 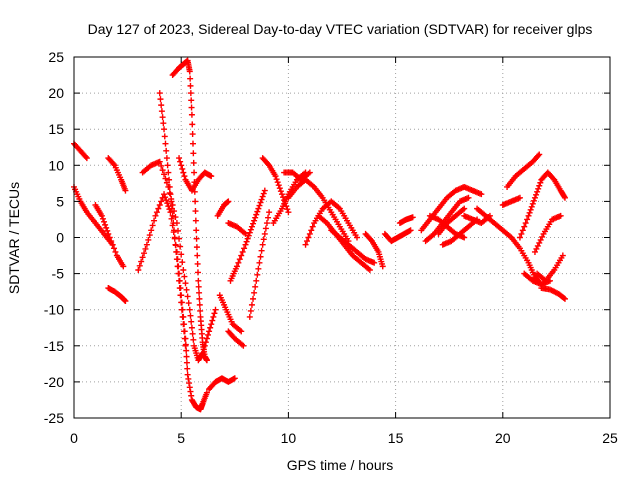 What do you see at coordinates (181, 438) in the screenshot?
I see `x-tick-label: 5` at bounding box center [181, 438].